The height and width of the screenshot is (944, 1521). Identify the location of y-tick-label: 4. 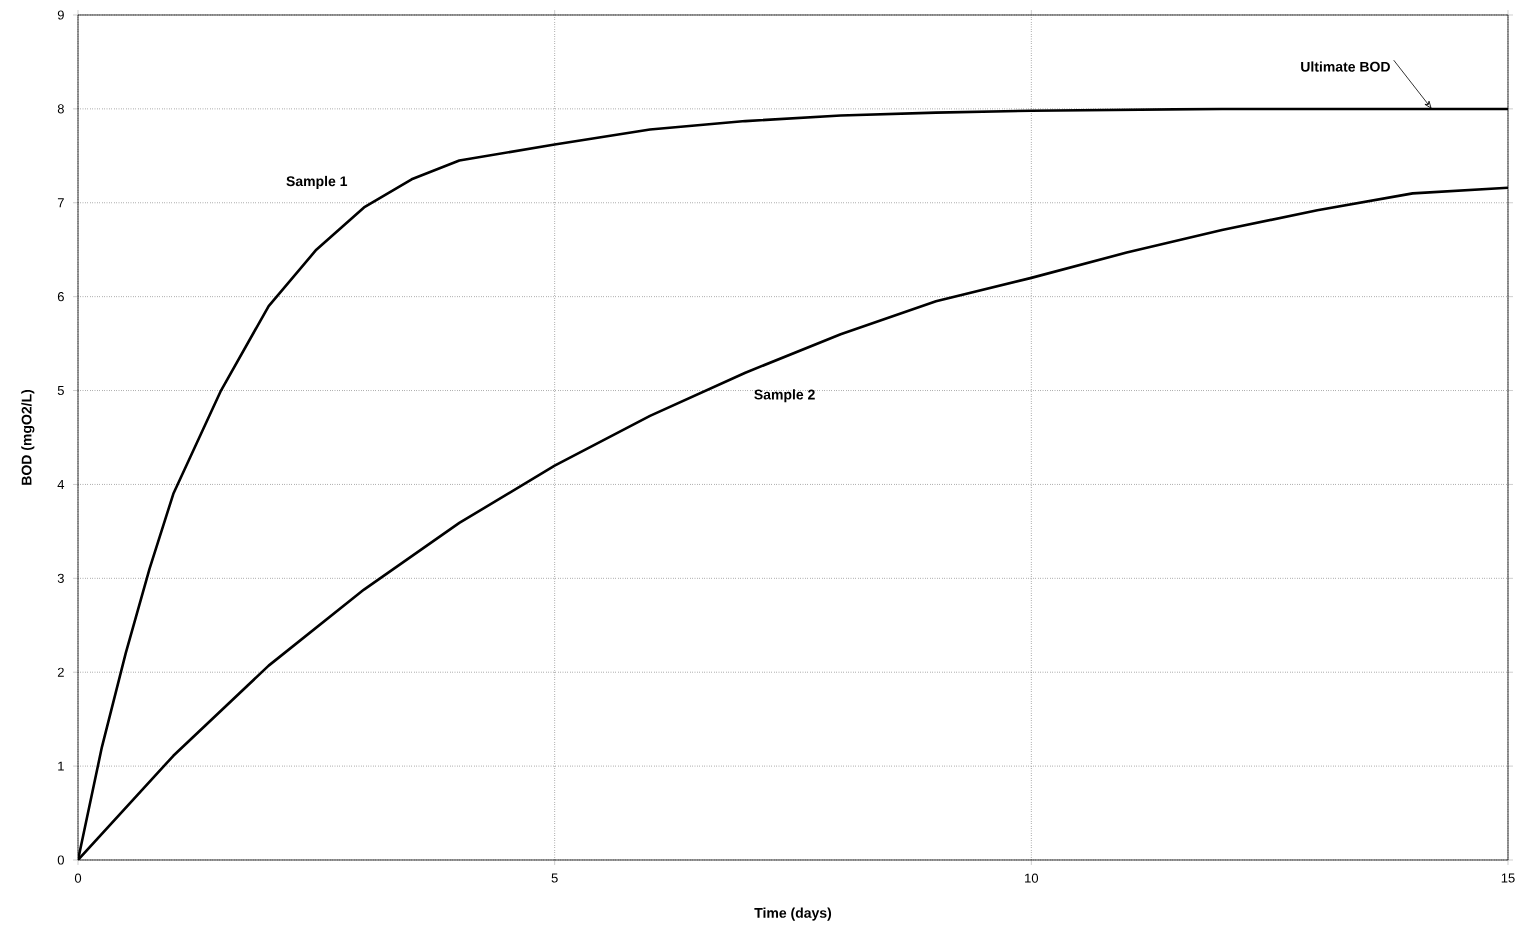
(61, 484).